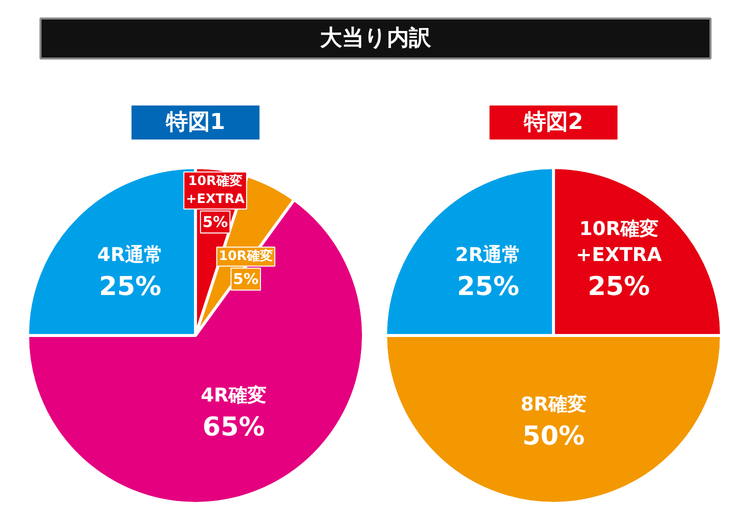 The image size is (750, 520). What do you see at coordinates (553, 405) in the screenshot?
I see `slice-label: 8R確変` at bounding box center [553, 405].